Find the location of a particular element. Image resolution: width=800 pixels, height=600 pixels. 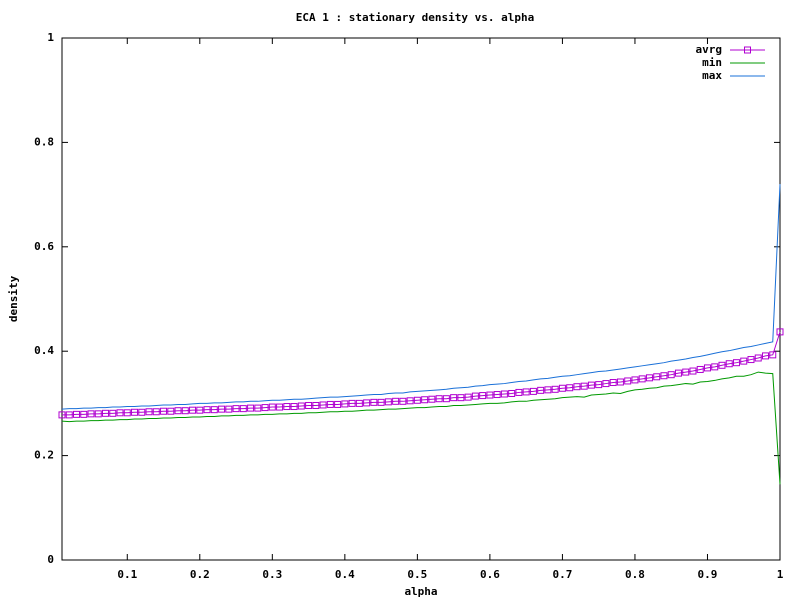

legend-label: max is located at coordinates (712, 75).